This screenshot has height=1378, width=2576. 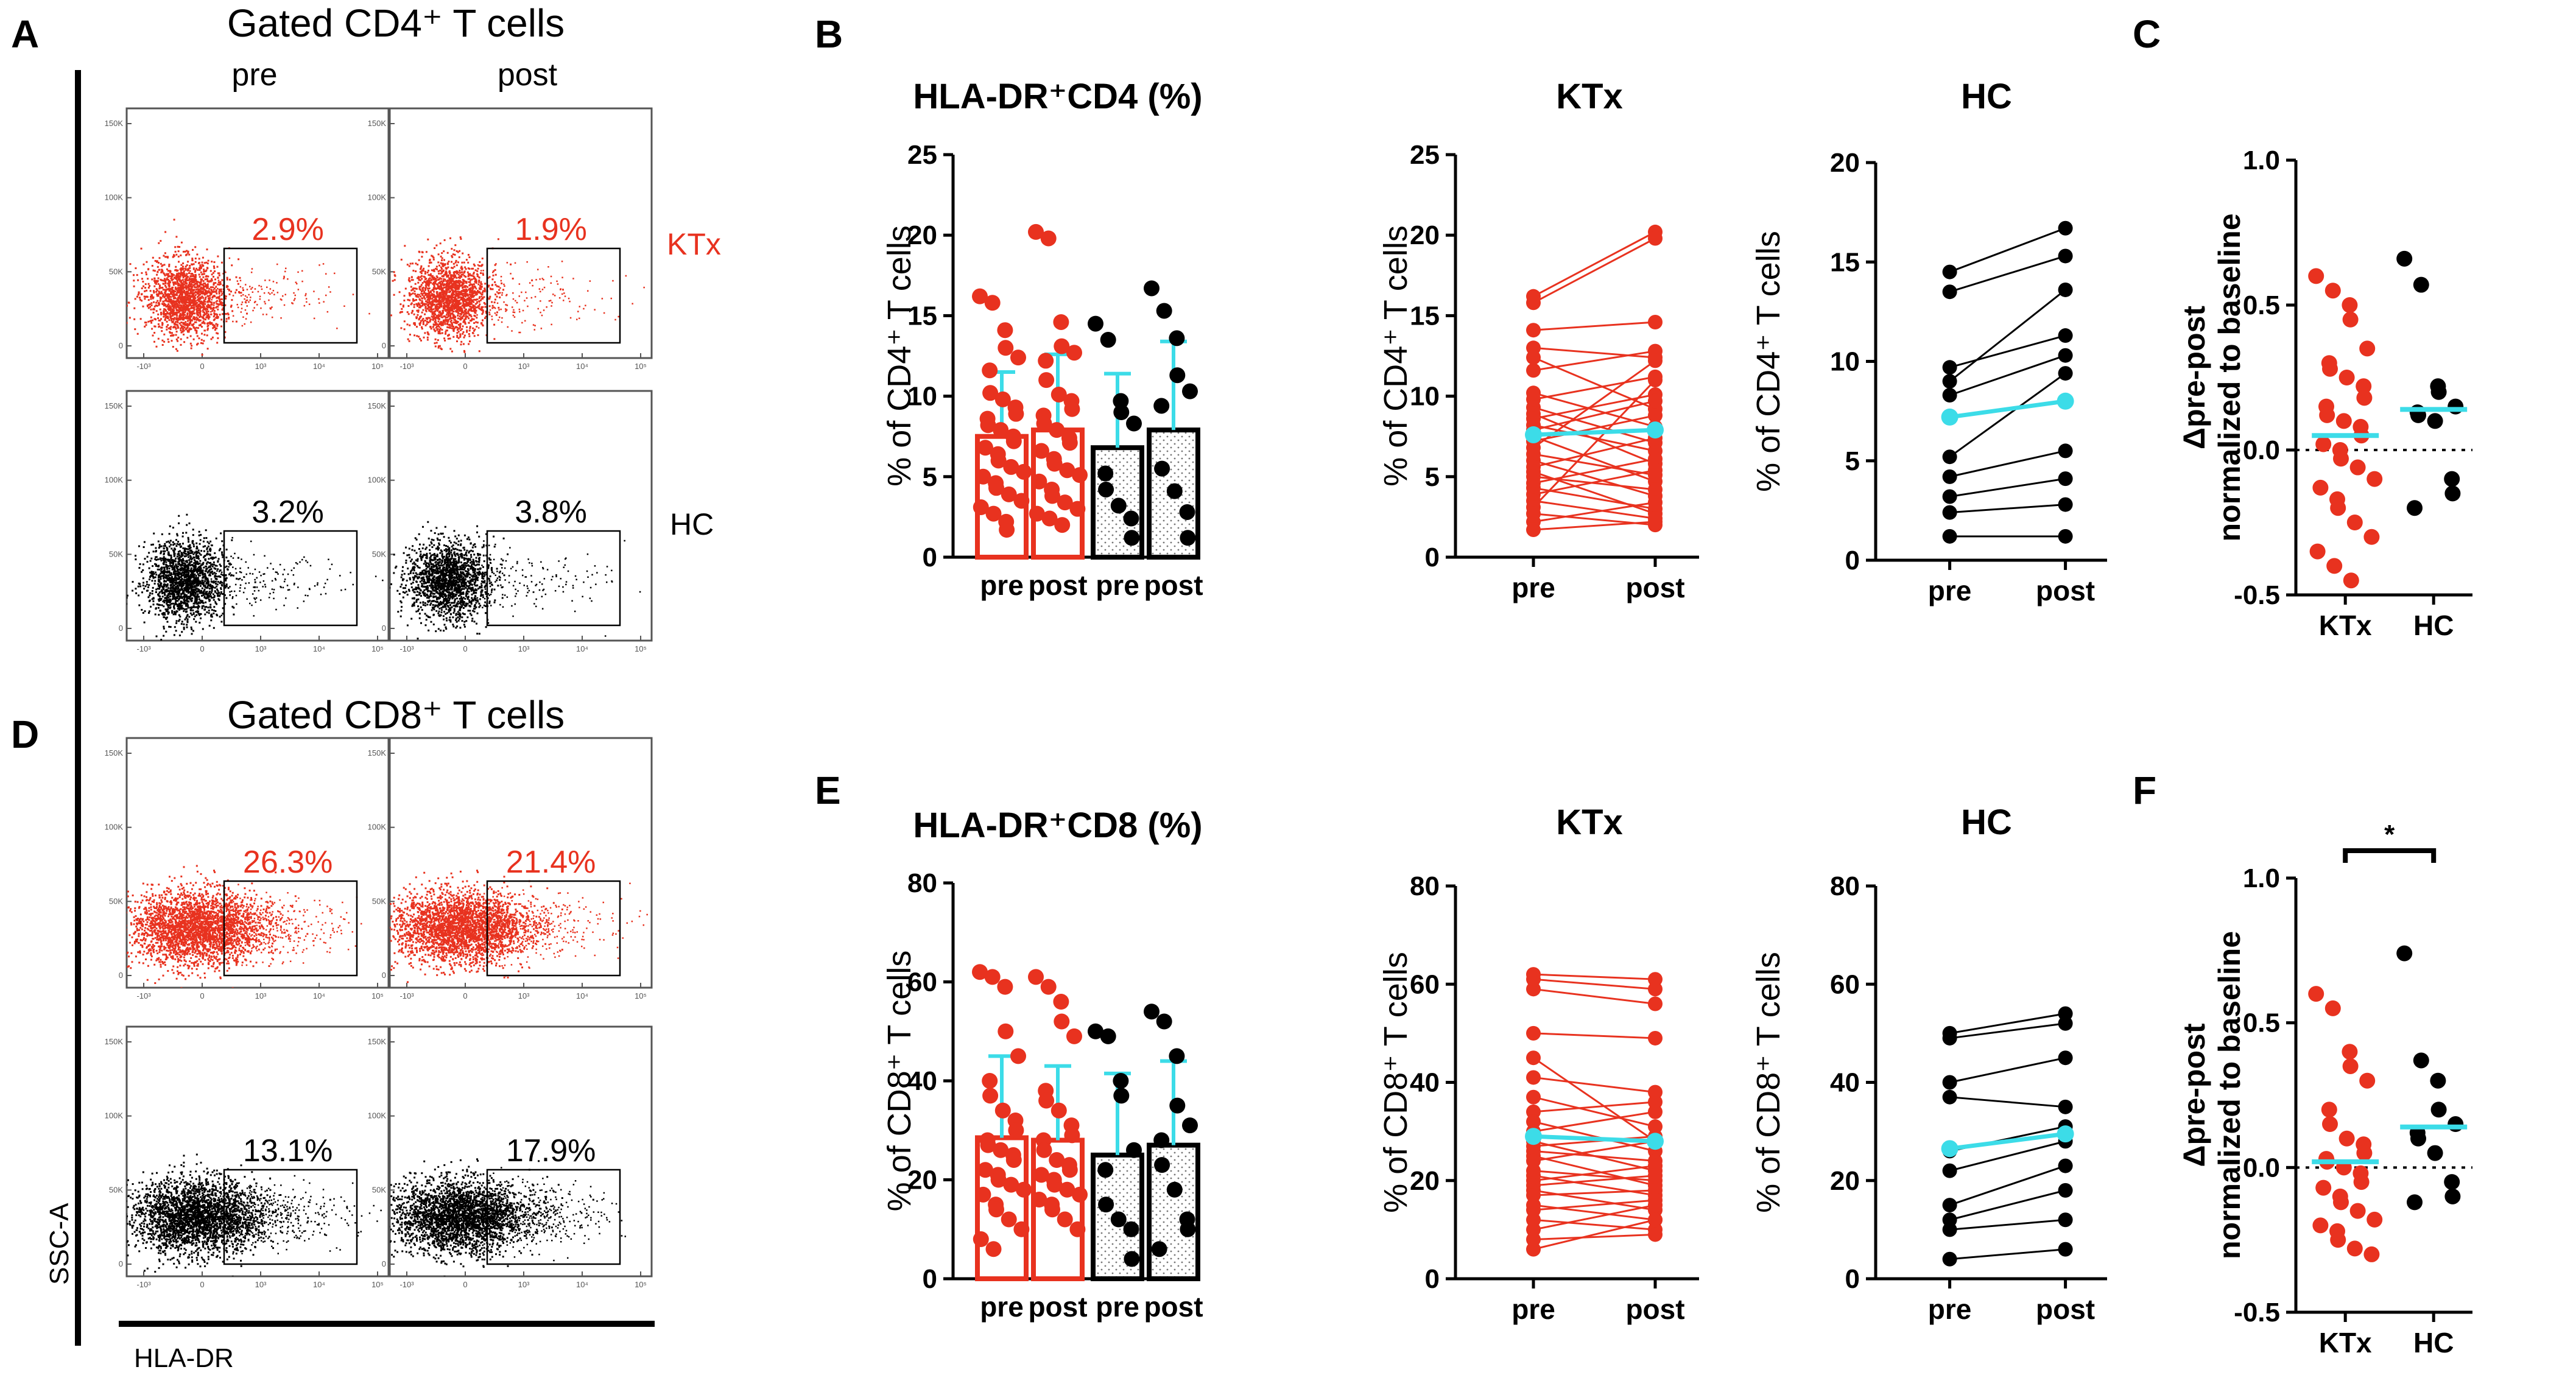 What do you see at coordinates (377, 123) in the screenshot?
I see `dotplot-y-tick-label: 150K` at bounding box center [377, 123].